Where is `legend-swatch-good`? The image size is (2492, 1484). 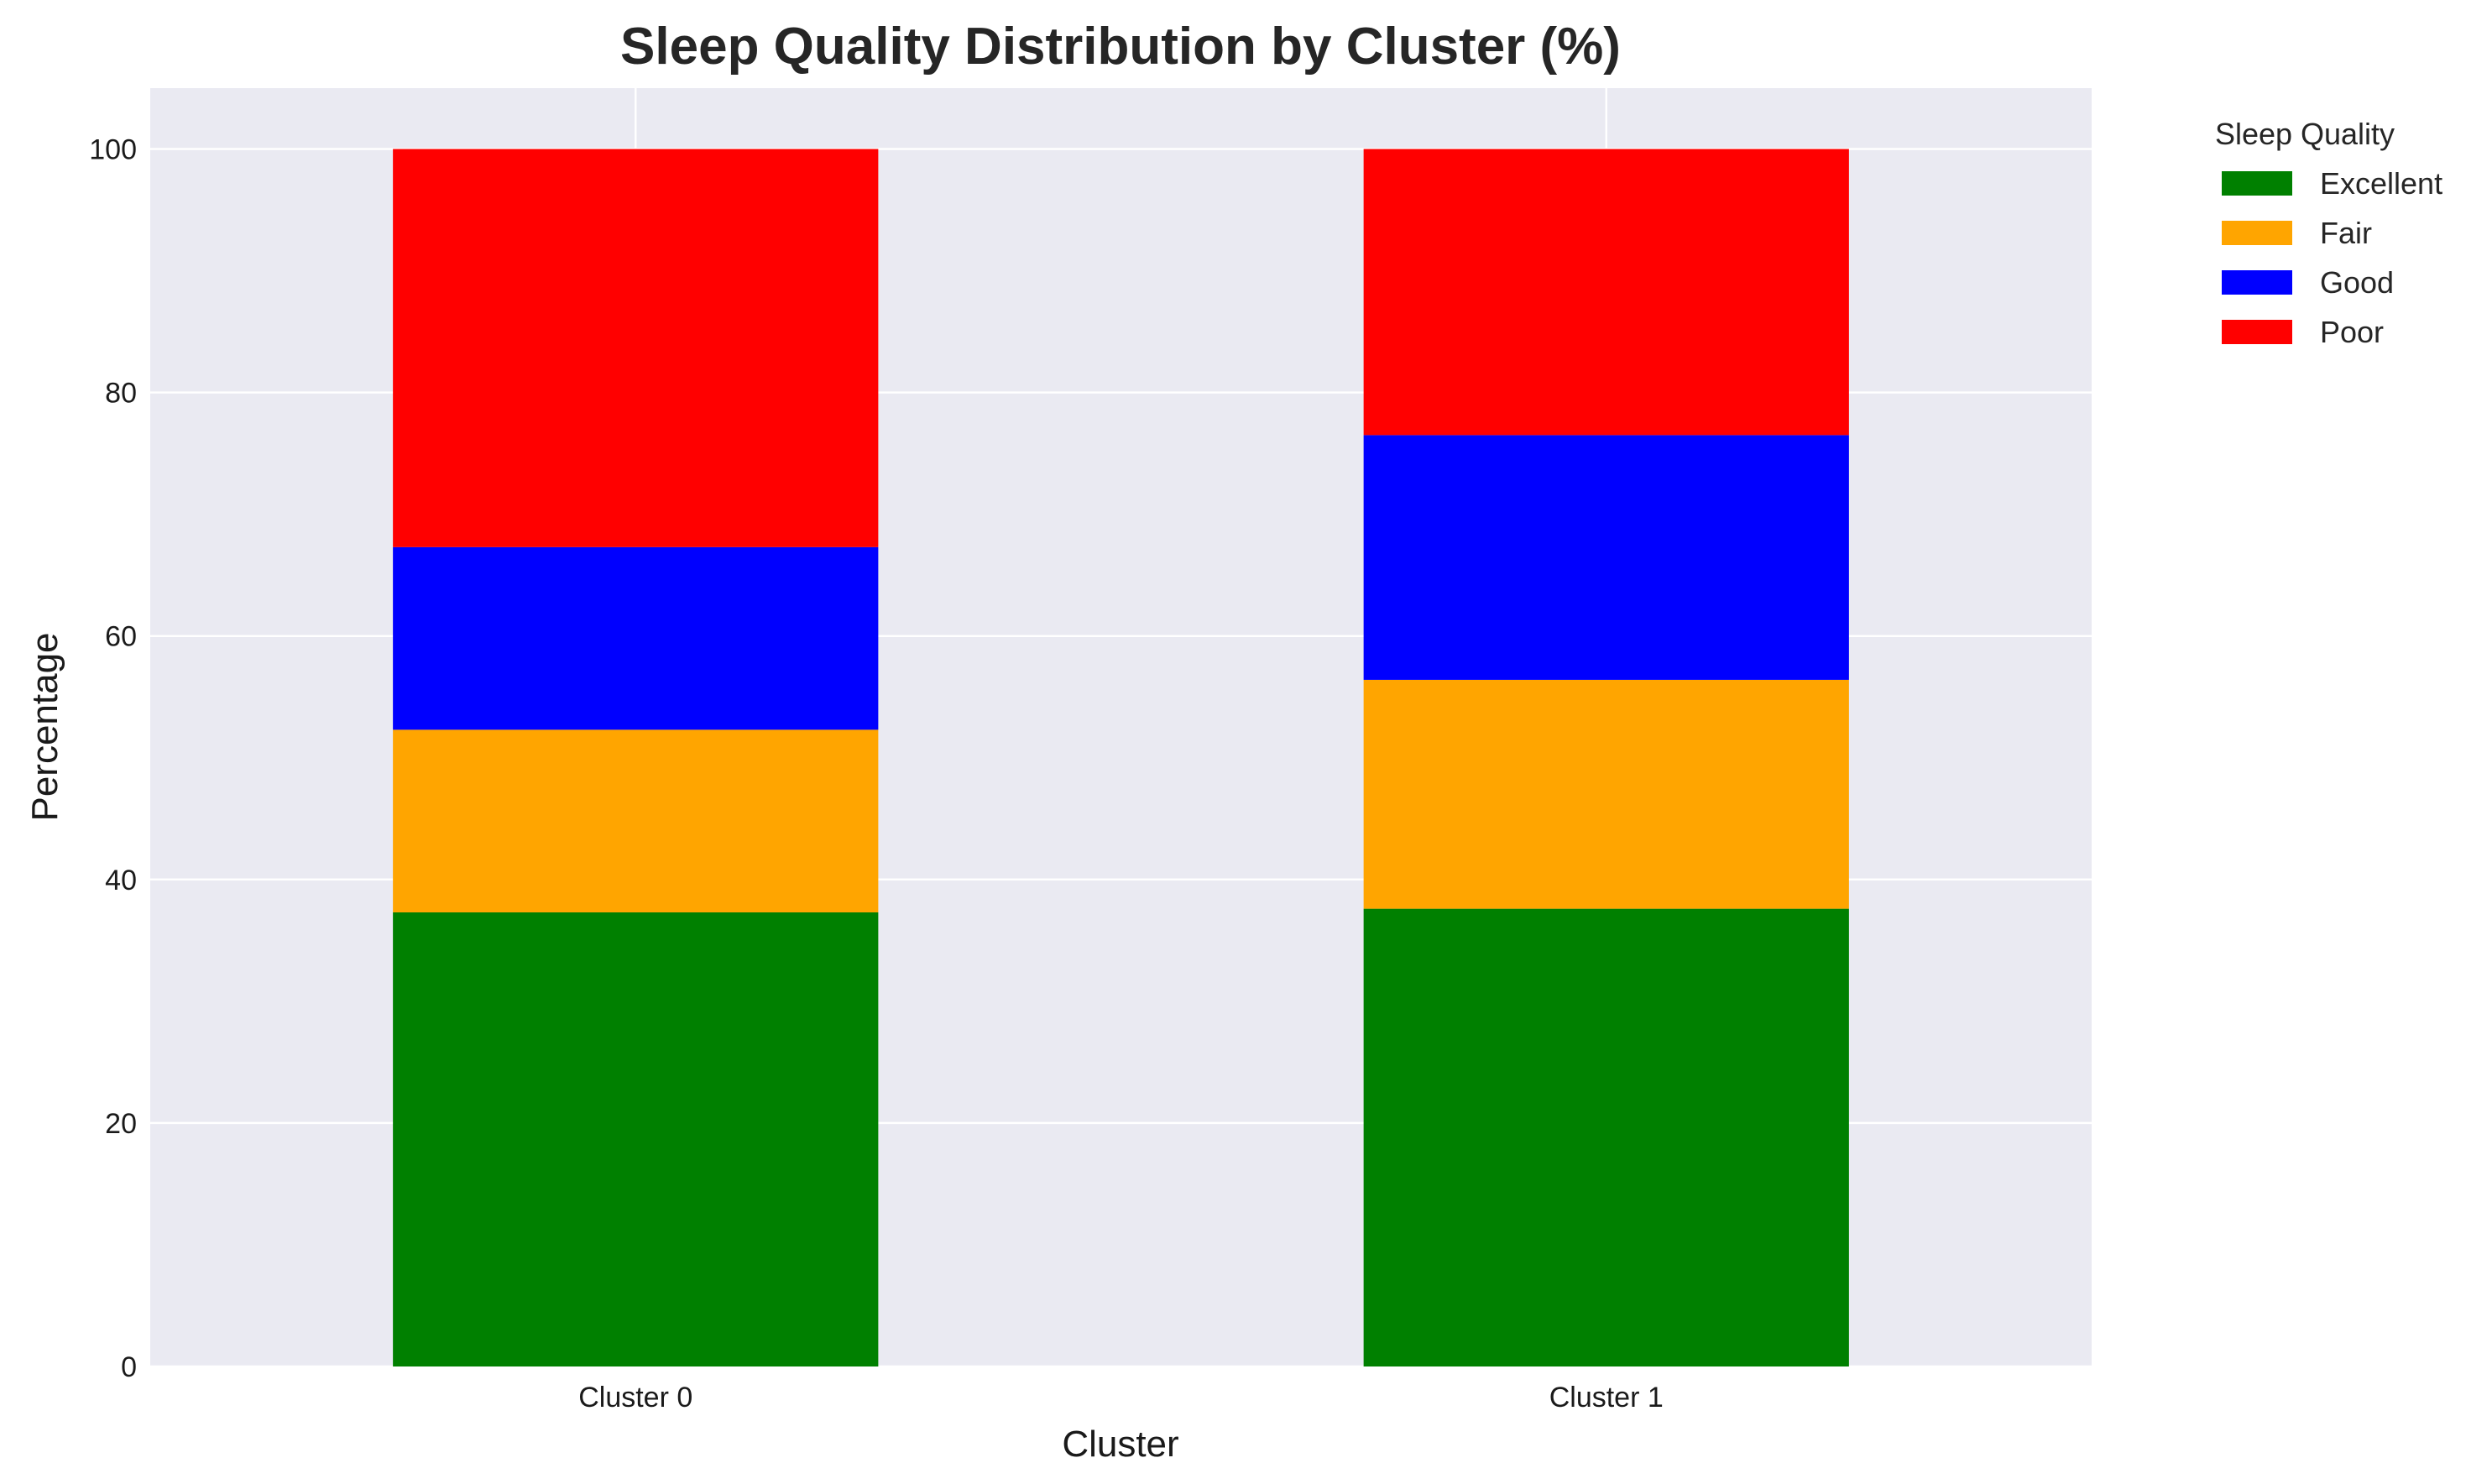 legend-swatch-good is located at coordinates (2257, 282).